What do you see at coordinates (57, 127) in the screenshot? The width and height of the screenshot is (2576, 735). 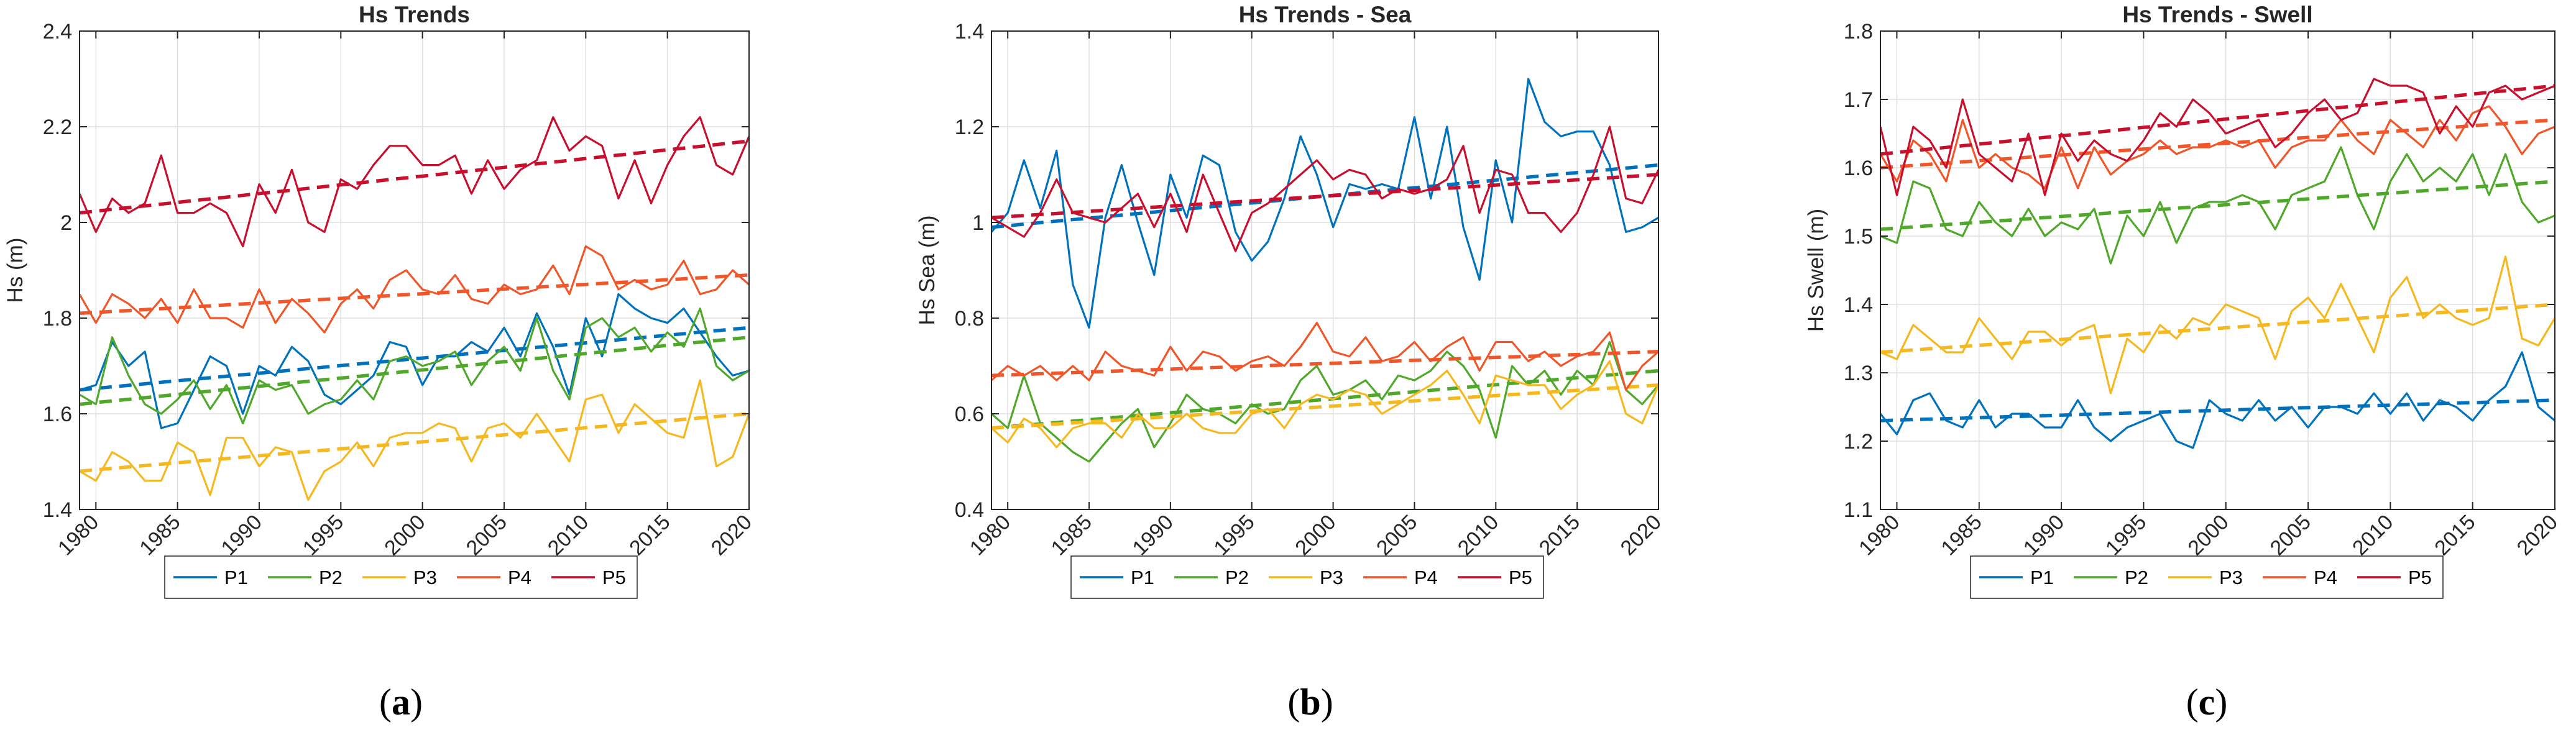 I see `y-tick-label: 2.2` at bounding box center [57, 127].